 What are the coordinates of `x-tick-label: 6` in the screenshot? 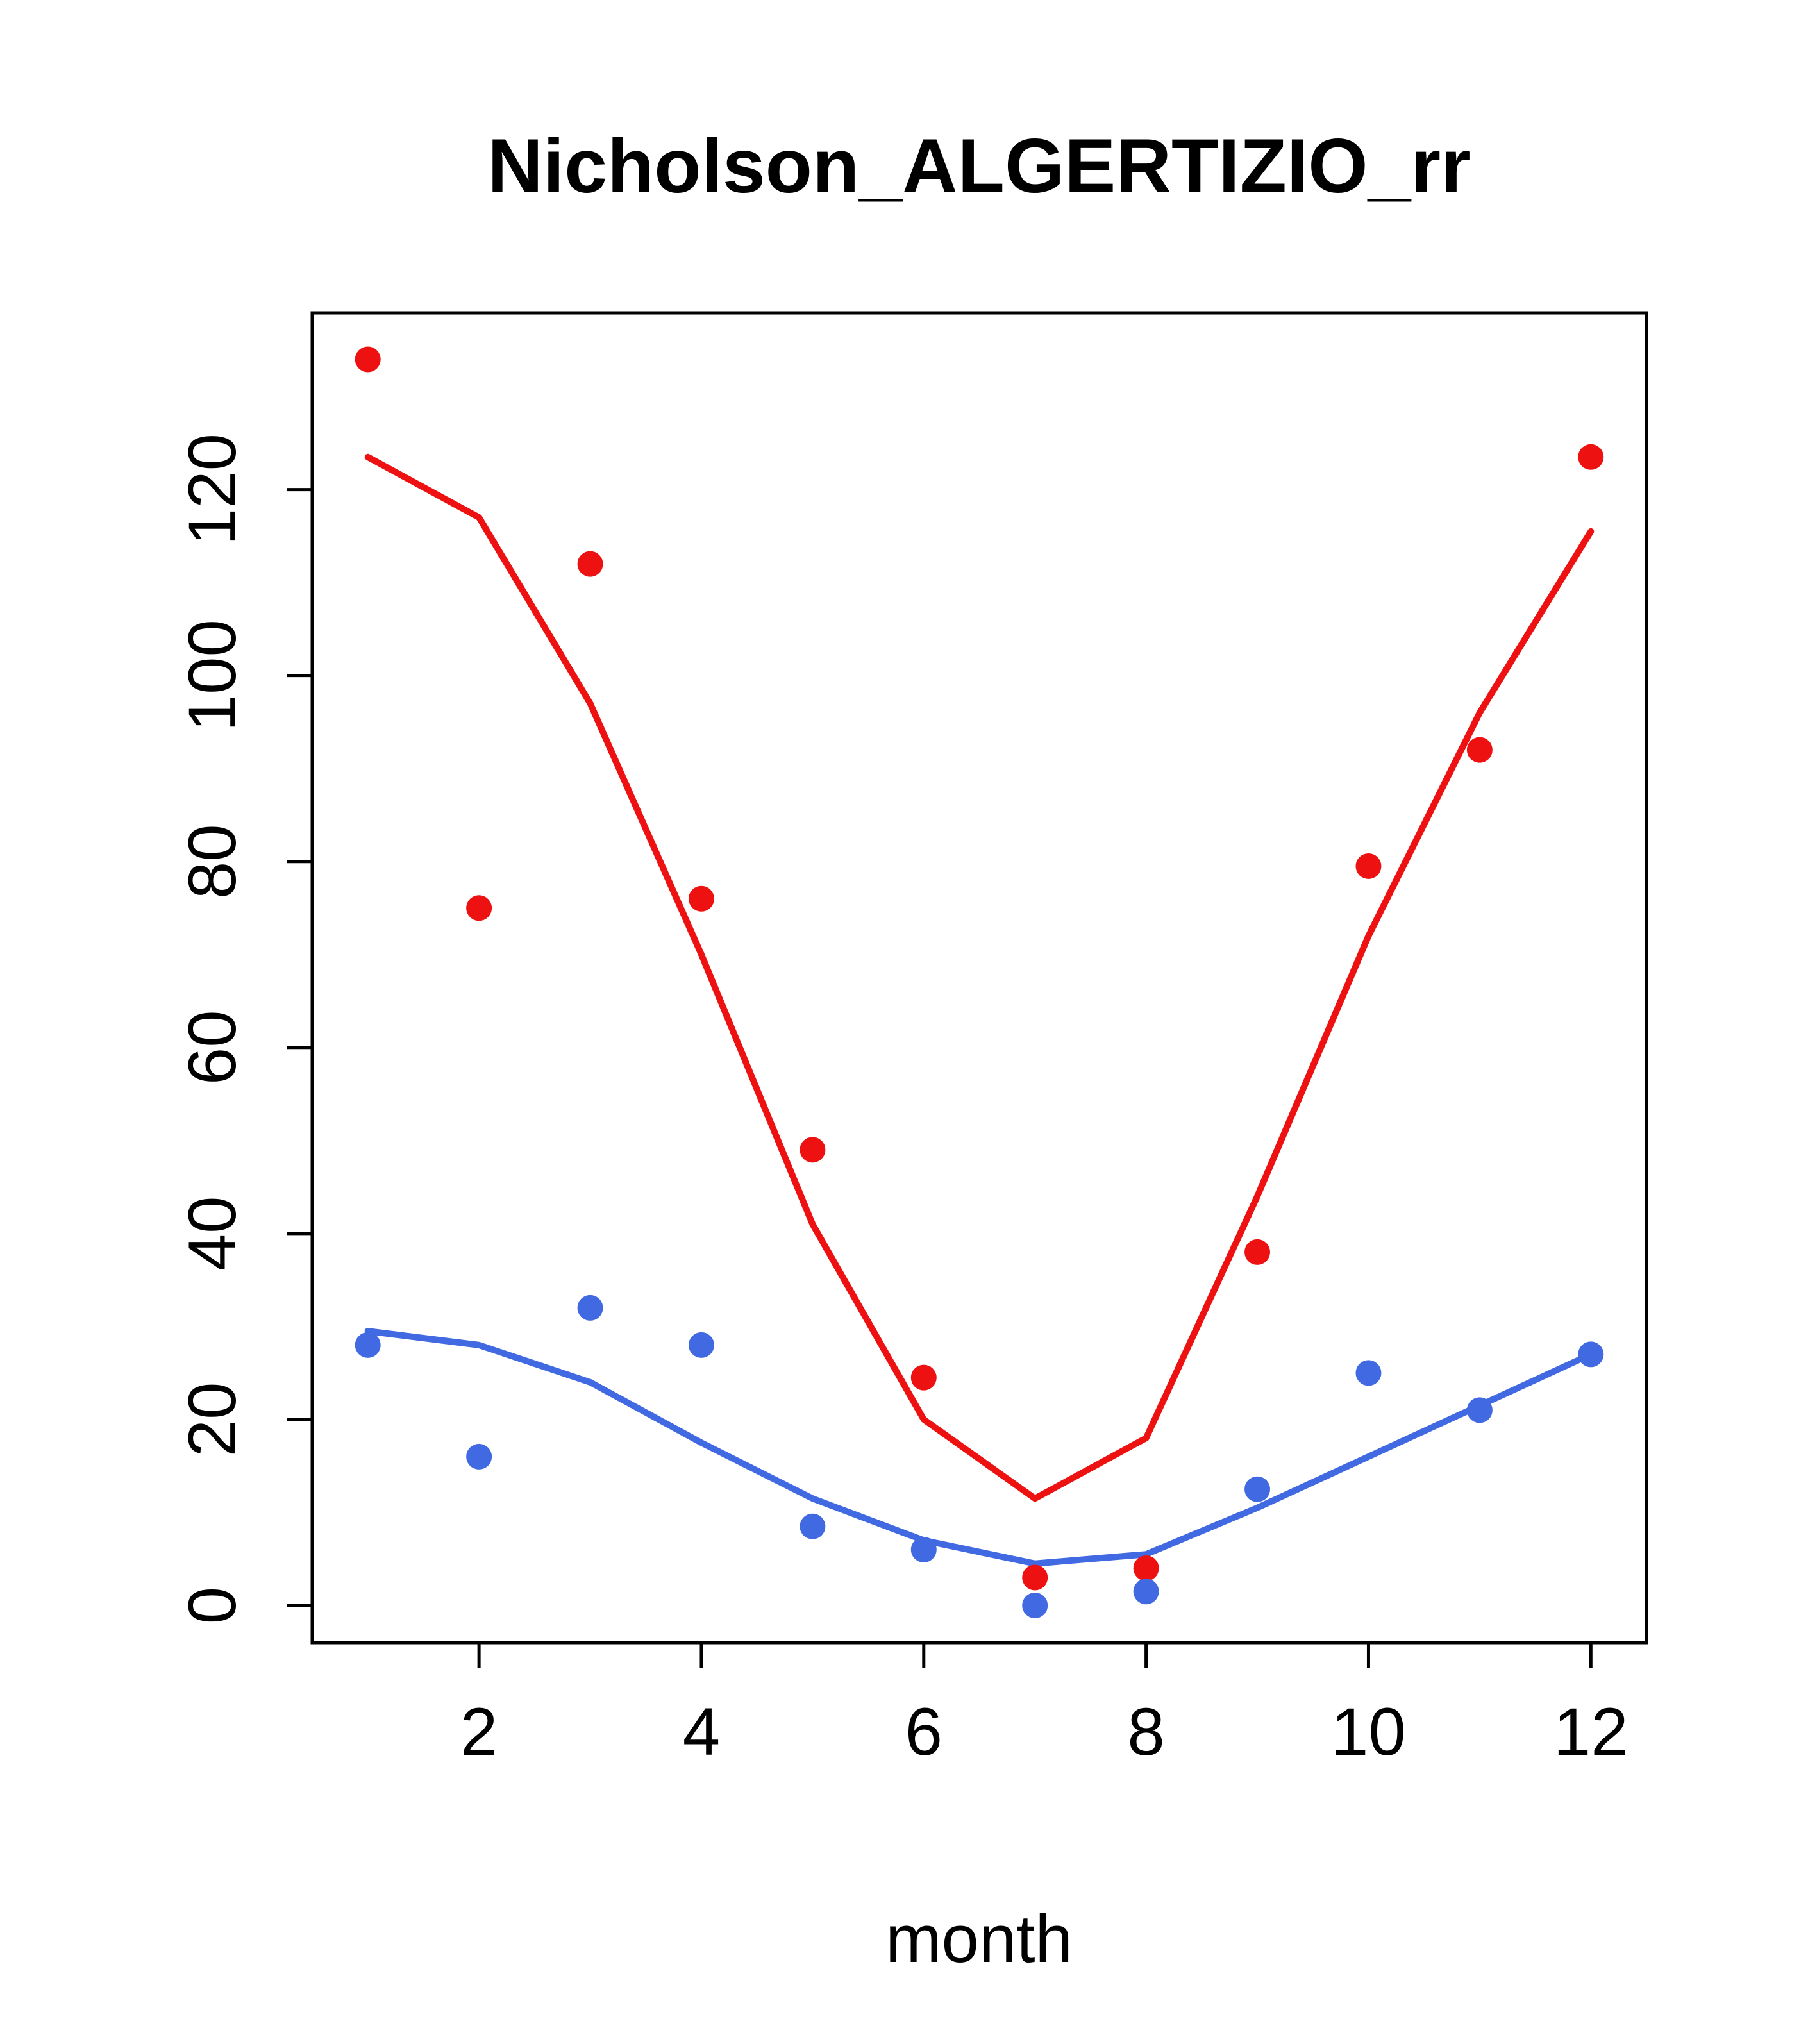 It's located at (924, 1732).